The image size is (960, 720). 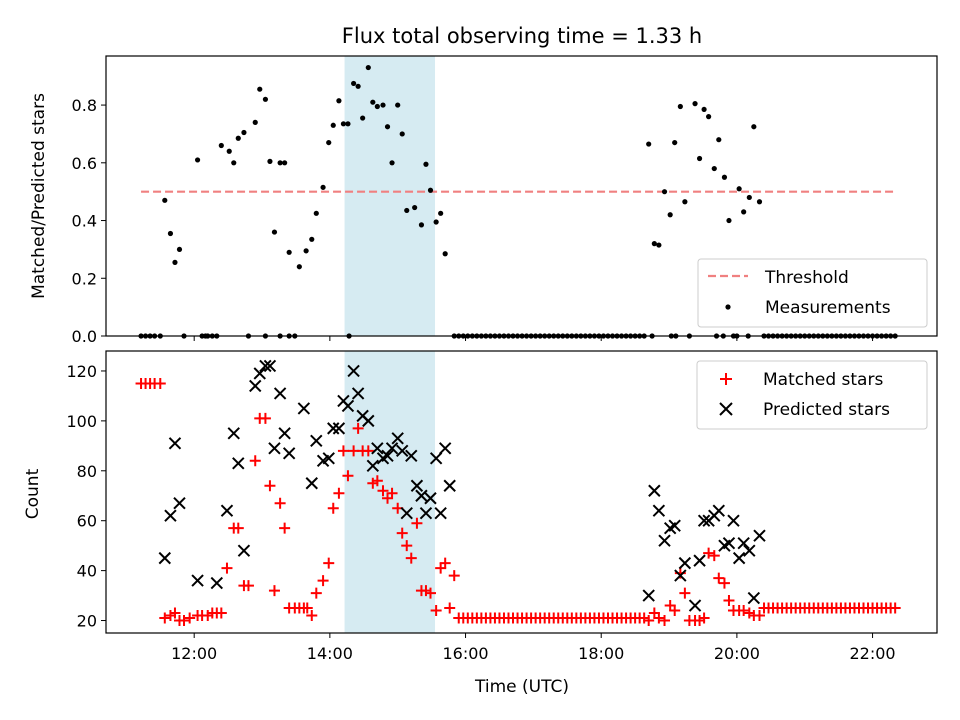 I want to click on top-legend: Threshold Measurements, so click(x=812, y=293).